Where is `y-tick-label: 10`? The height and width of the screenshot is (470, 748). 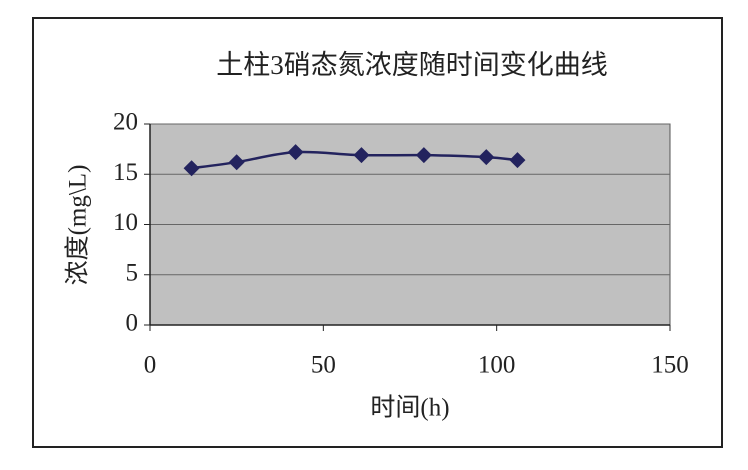
y-tick-label: 10 is located at coordinates (125, 222).